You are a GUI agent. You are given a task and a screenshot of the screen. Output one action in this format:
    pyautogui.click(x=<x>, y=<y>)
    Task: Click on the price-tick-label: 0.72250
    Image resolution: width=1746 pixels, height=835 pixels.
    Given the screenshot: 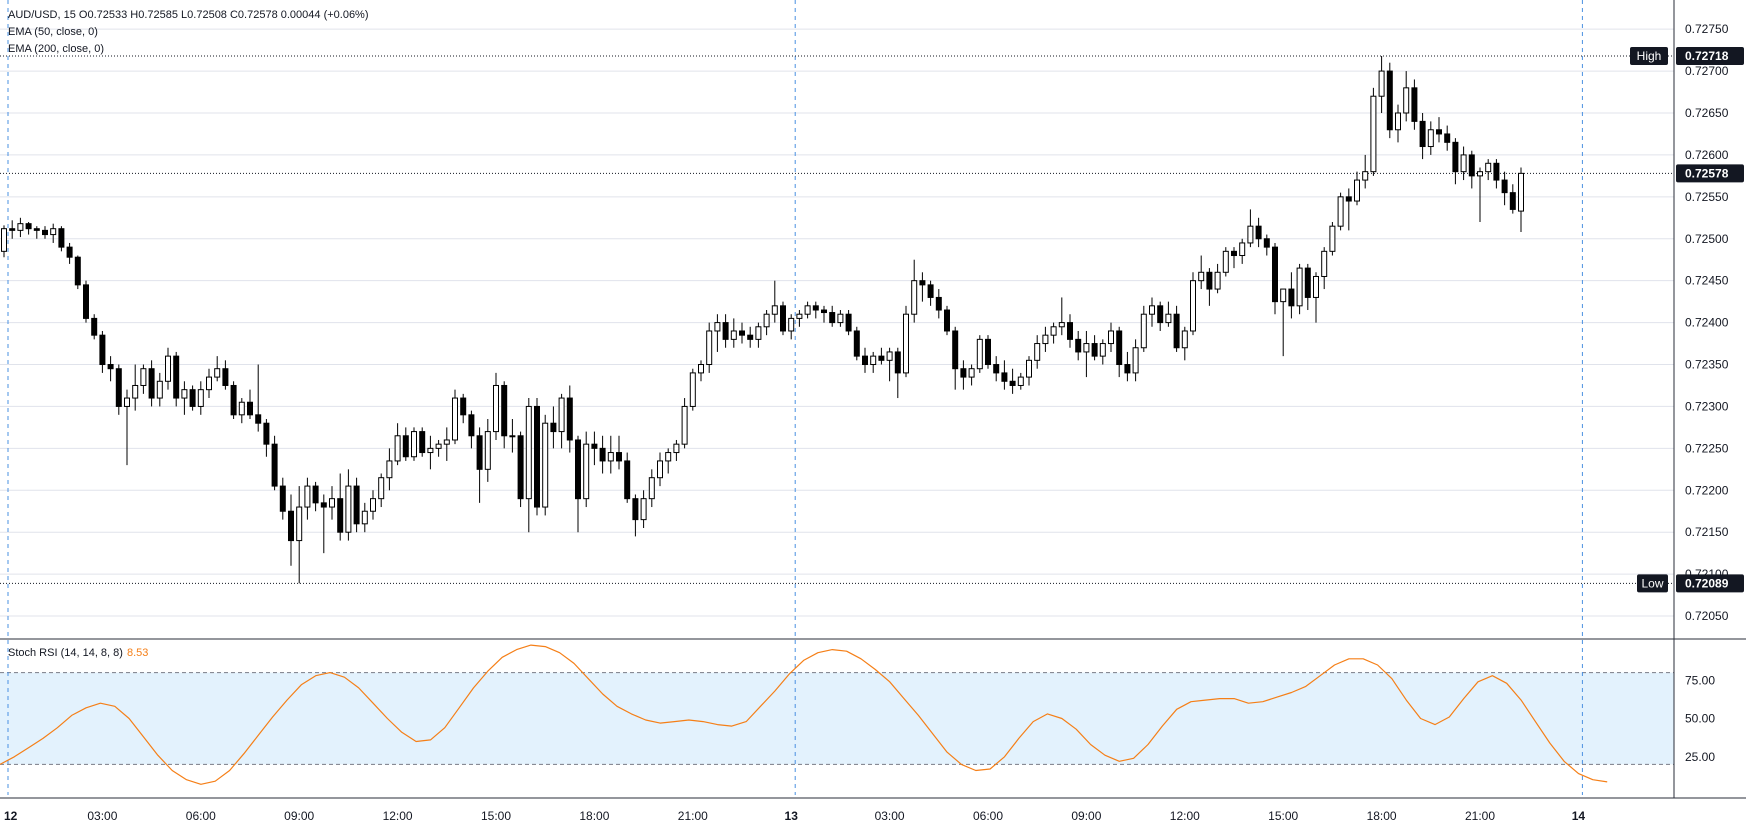 What is the action you would take?
    pyautogui.click(x=1707, y=448)
    